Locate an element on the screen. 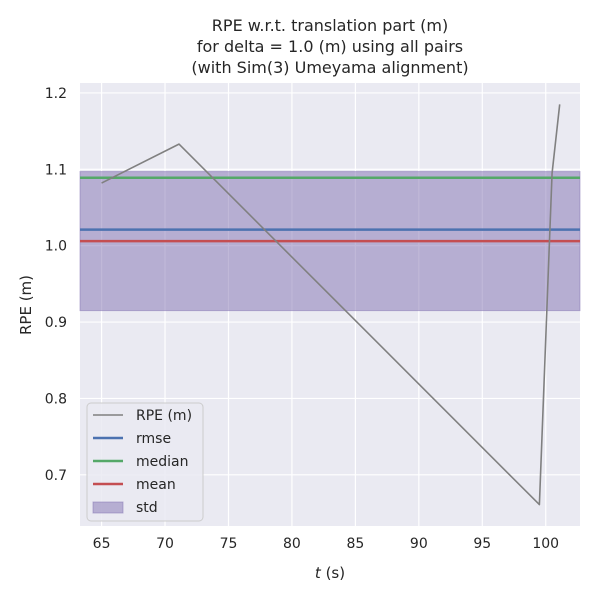 The image size is (600, 600). y-tick-label: 1.1 is located at coordinates (56, 170).